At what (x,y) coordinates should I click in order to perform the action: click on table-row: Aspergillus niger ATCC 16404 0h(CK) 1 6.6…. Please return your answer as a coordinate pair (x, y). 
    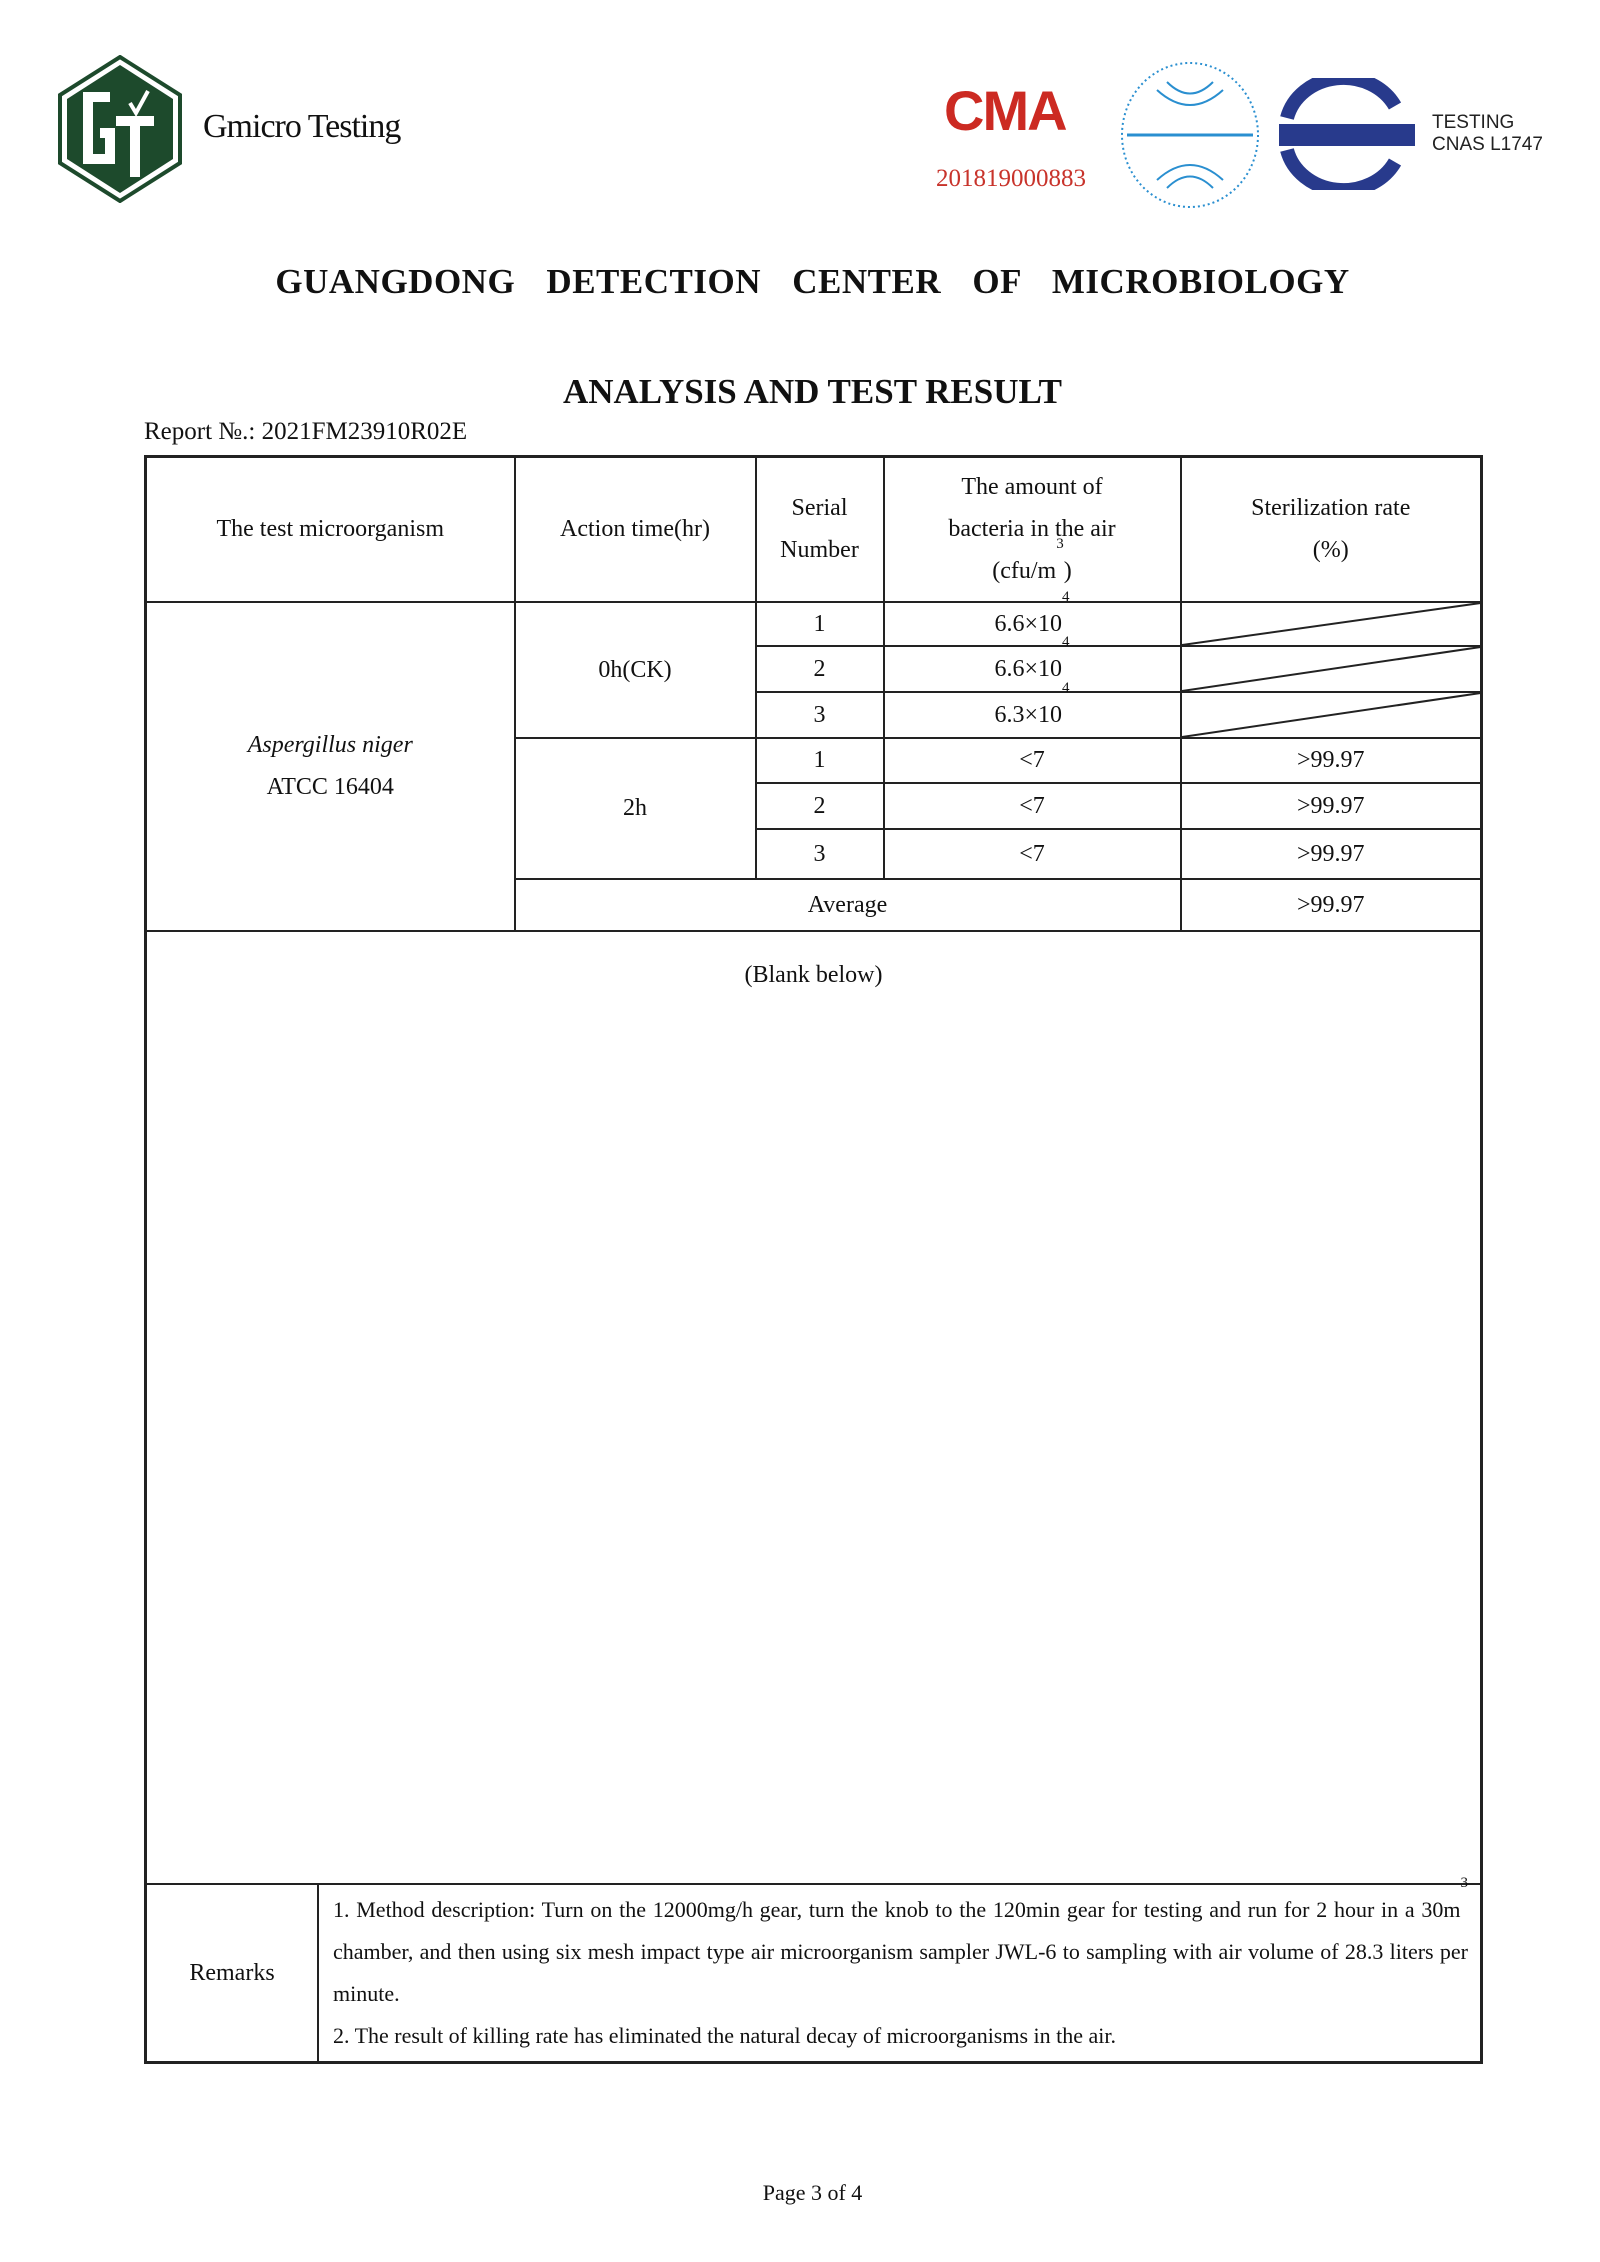
    Looking at the image, I should click on (813, 760).